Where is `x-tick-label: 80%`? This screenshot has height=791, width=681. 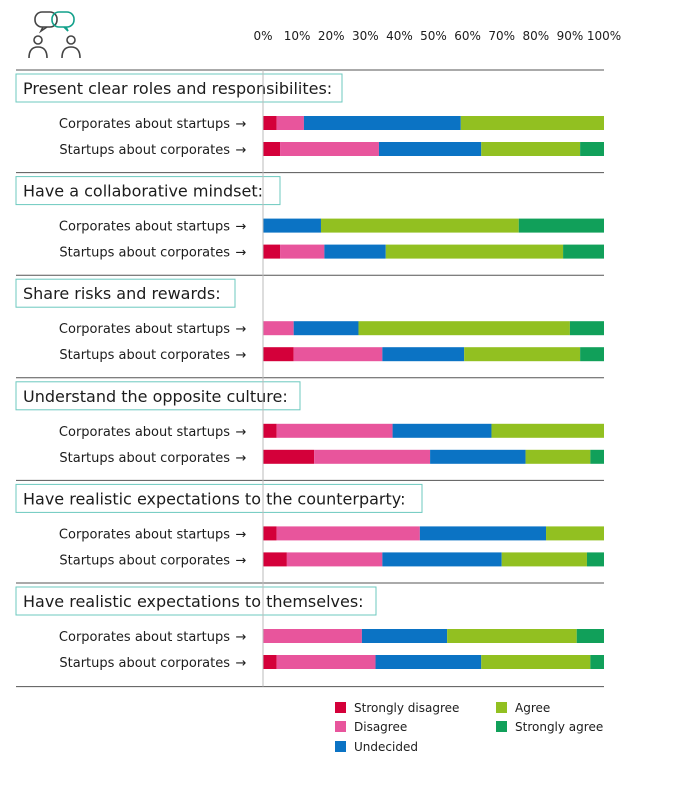
x-tick-label: 80% is located at coordinates (535, 36).